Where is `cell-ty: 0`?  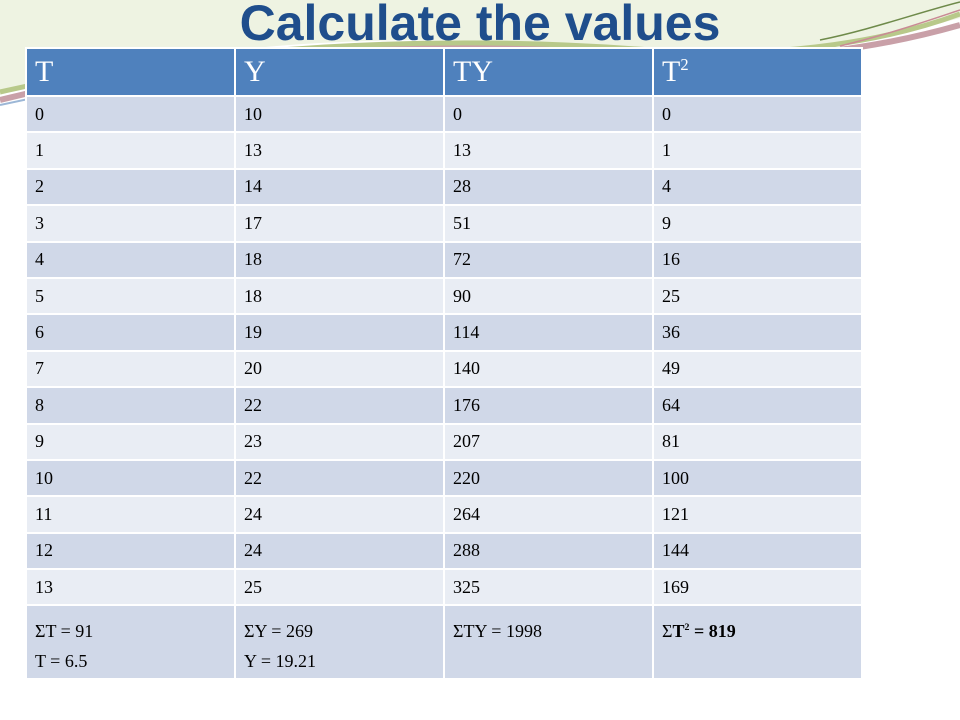 cell-ty: 0 is located at coordinates (548, 114).